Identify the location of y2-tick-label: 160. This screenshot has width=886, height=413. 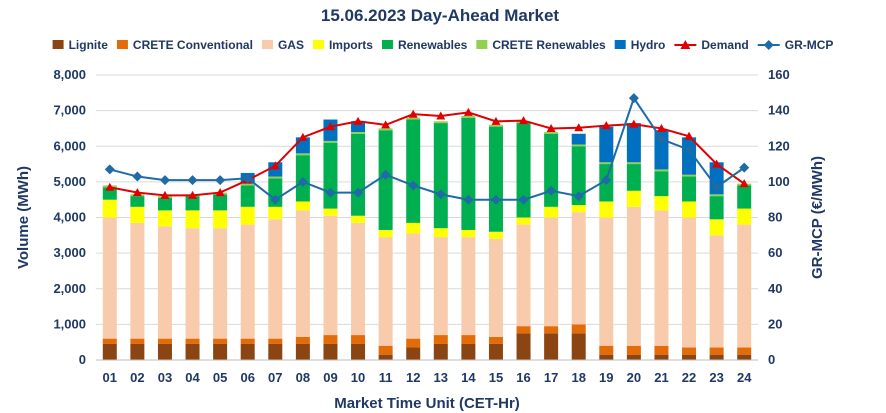
(779, 74).